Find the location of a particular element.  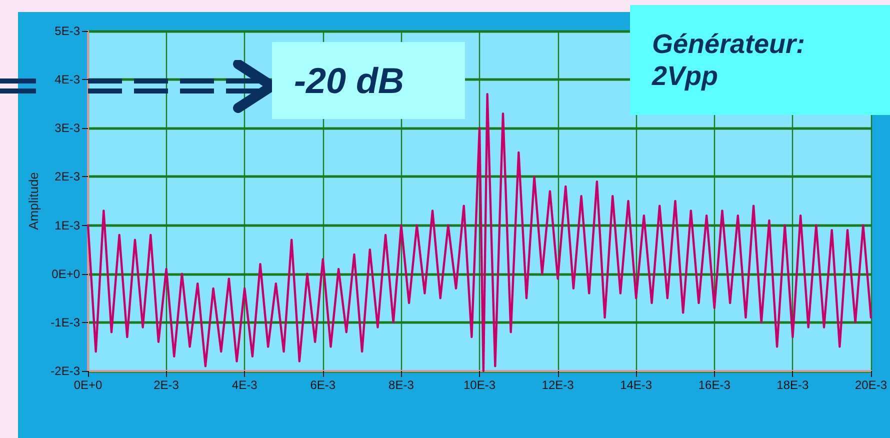

x-tick-label: 0E+0 is located at coordinates (88, 385).